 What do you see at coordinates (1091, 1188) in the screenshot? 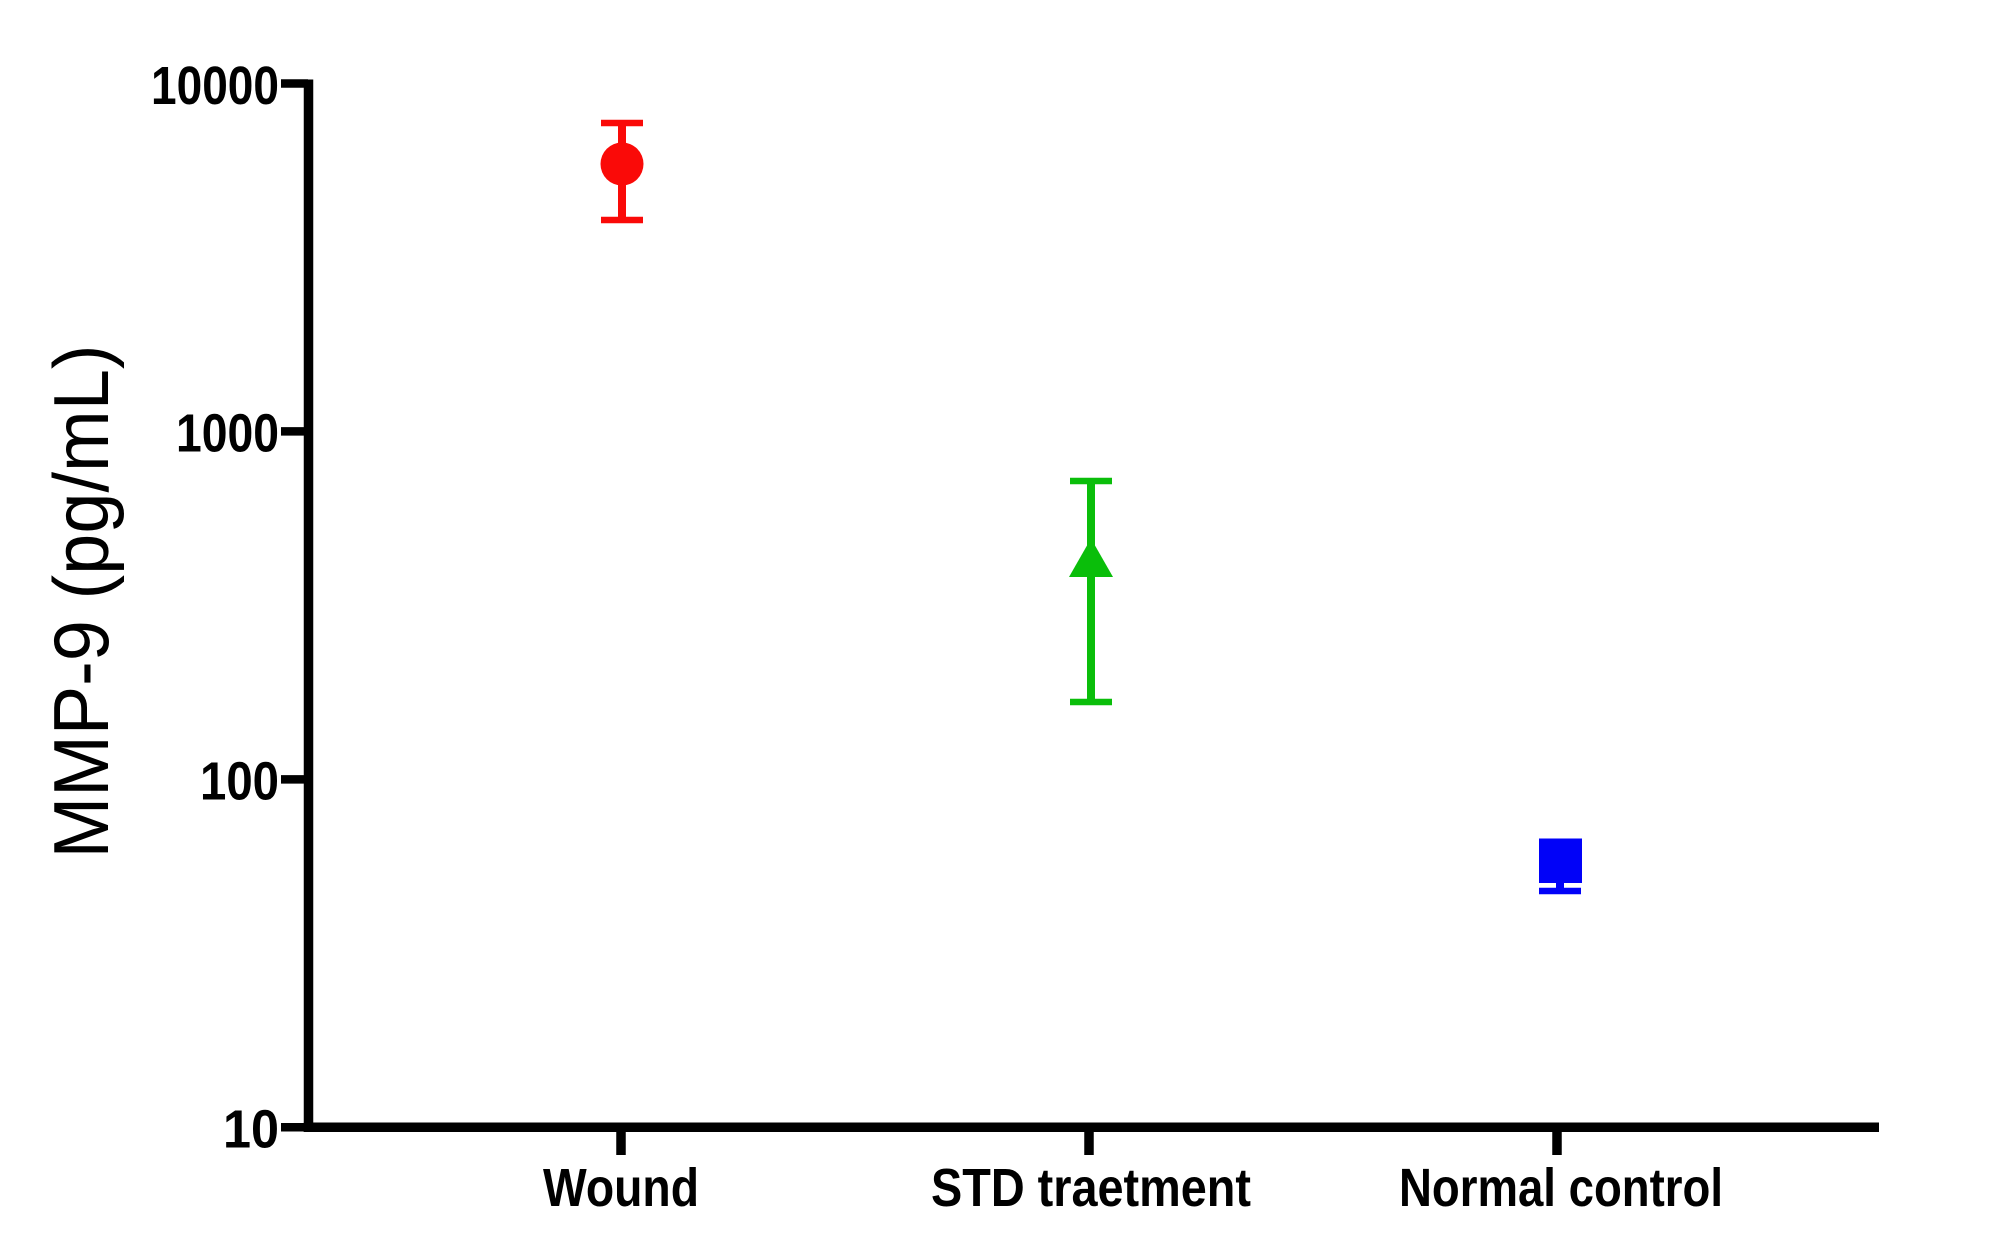
I see `svg-text: STD traetment` at bounding box center [1091, 1188].